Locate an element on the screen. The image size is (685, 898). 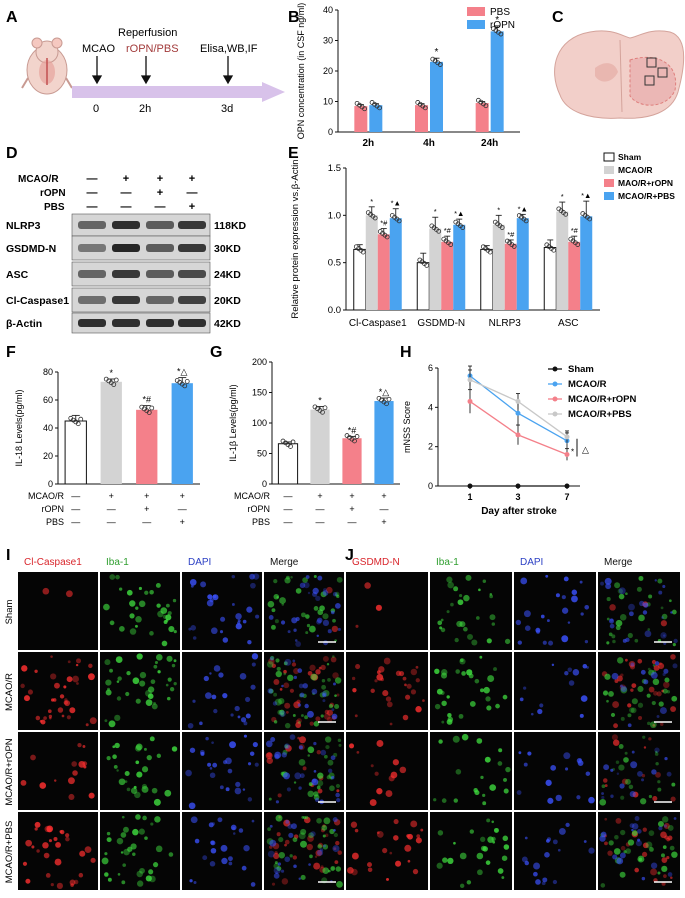
wb-sign: + is located at coordinates (192, 207).